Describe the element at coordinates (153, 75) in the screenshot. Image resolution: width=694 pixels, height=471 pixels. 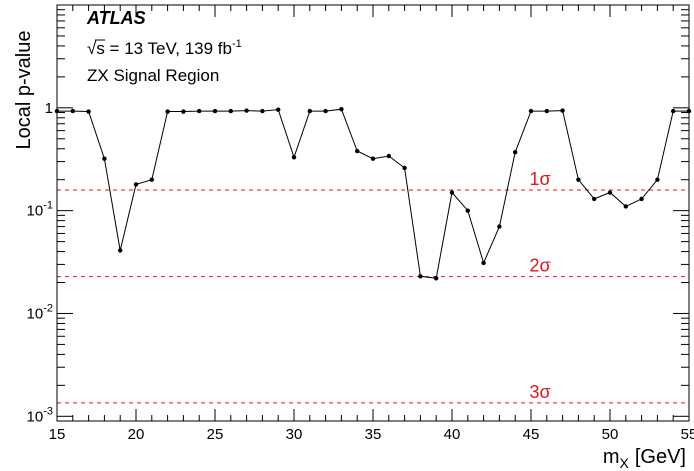
I see `region-label: ZX Signal Region` at that location.